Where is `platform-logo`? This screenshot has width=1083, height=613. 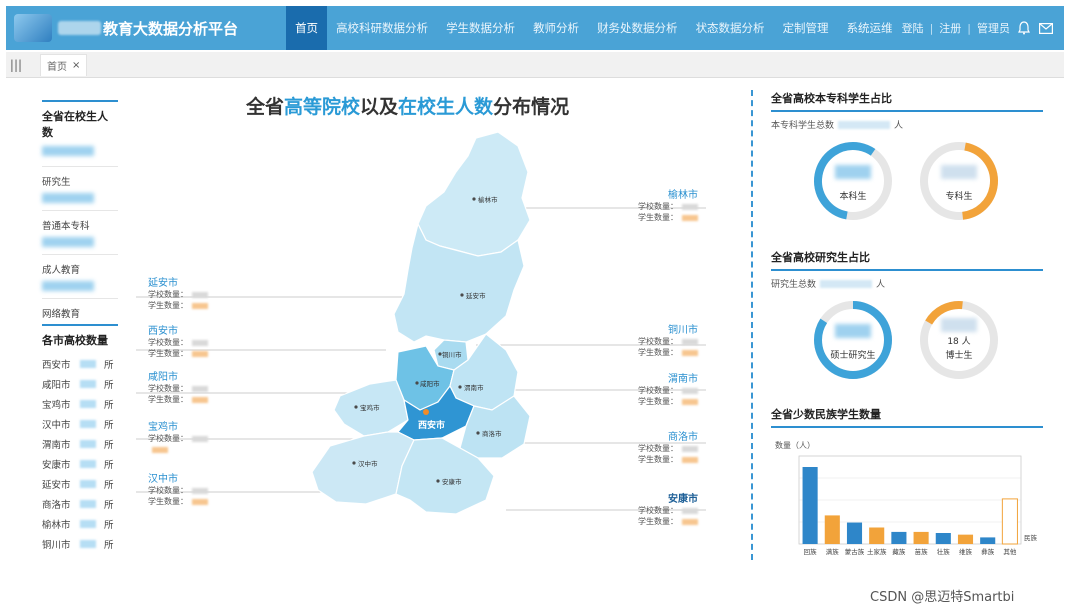 platform-logo is located at coordinates (33, 28).